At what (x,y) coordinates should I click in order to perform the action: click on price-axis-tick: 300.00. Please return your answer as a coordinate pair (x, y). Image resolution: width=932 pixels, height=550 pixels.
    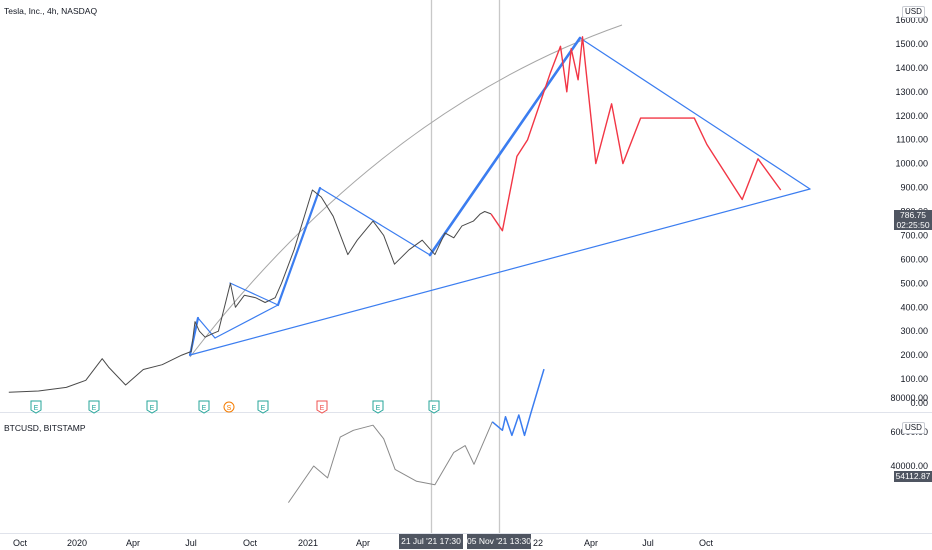
    Looking at the image, I should click on (914, 331).